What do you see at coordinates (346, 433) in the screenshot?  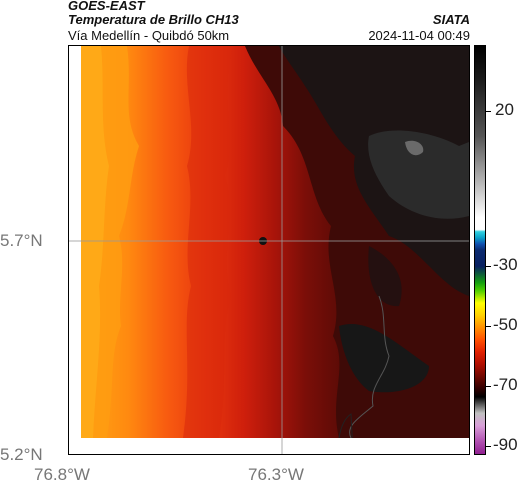 I see `coast-line` at bounding box center [346, 433].